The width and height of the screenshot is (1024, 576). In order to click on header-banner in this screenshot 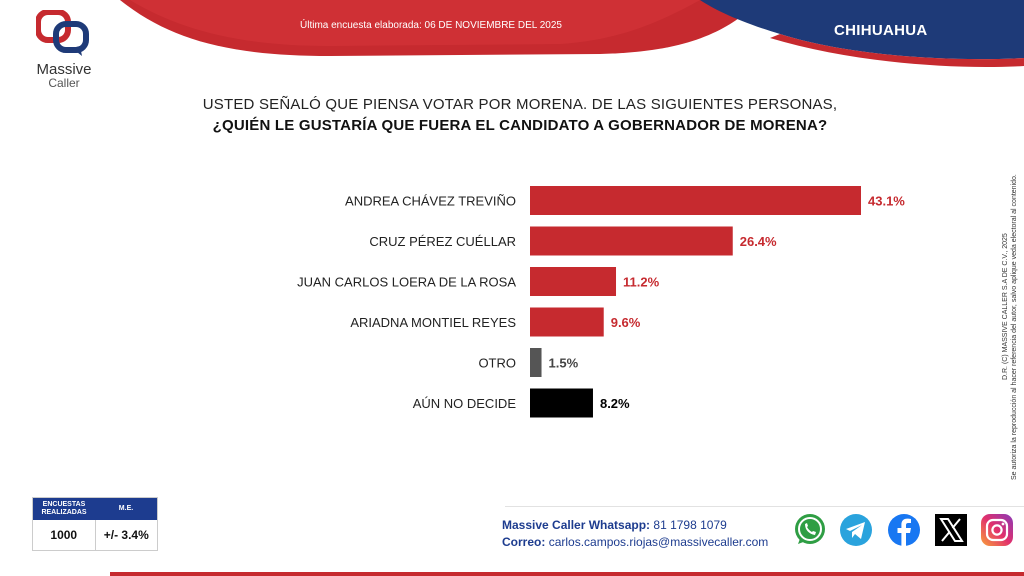, I will do `click(572, 33)`.